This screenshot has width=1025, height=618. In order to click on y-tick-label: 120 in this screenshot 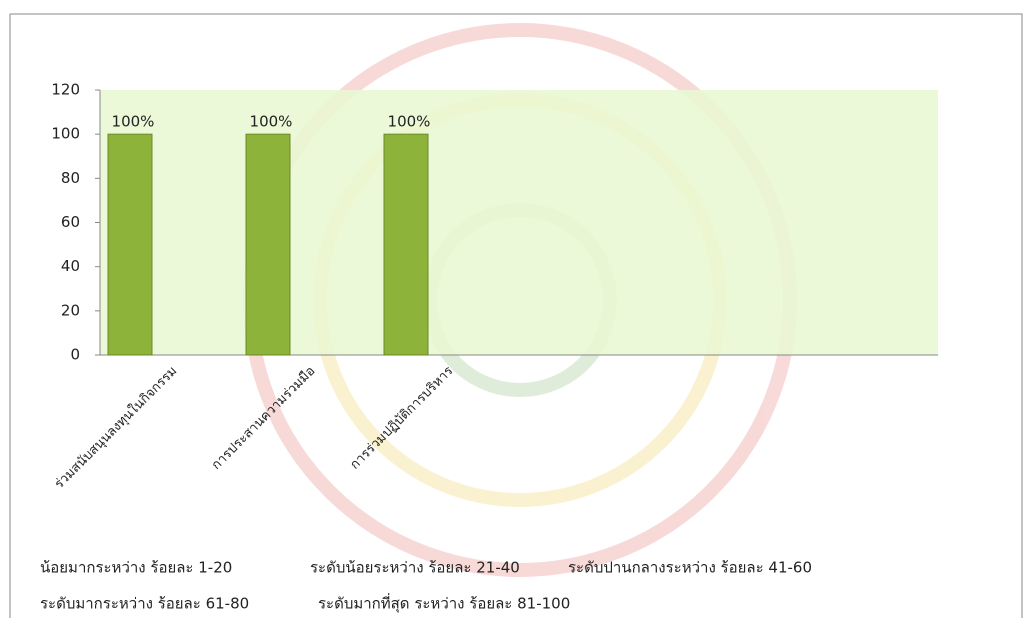, I will do `click(65, 90)`.